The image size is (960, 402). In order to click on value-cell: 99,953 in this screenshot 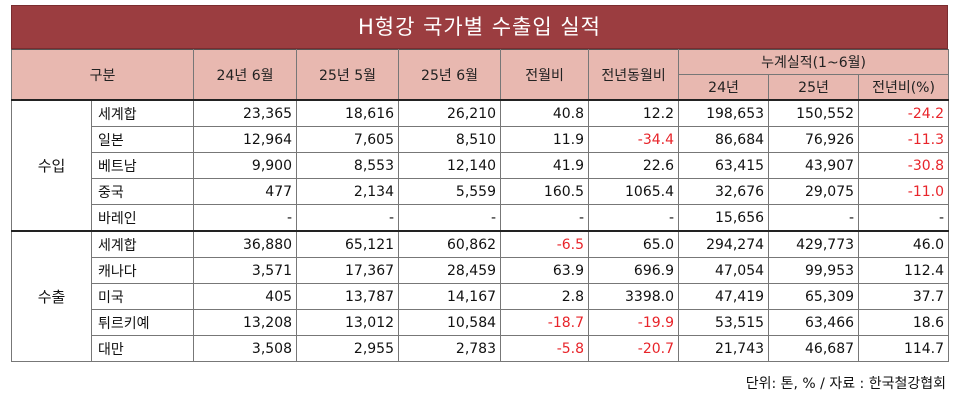, I will do `click(814, 270)`.